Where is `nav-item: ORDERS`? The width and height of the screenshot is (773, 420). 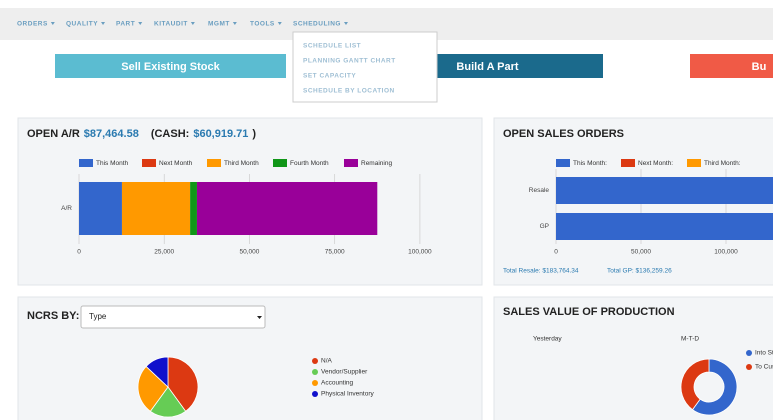 nav-item: ORDERS is located at coordinates (32, 24).